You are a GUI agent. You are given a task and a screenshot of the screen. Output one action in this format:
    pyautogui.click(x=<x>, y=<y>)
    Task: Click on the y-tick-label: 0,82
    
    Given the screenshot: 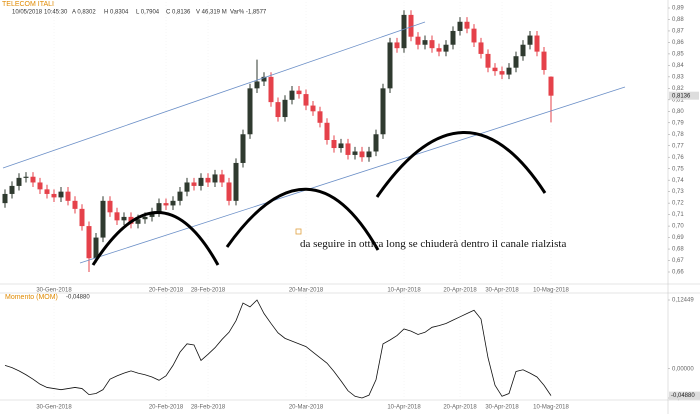 What is the action you would take?
    pyautogui.click(x=678, y=89)
    